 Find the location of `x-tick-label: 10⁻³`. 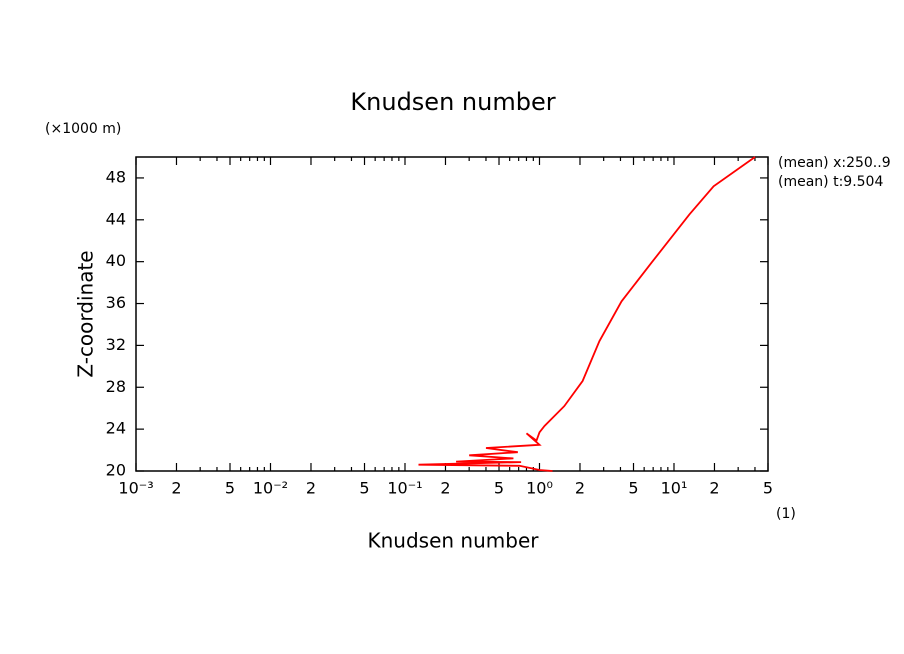

x-tick-label: 10⁻³ is located at coordinates (135, 488).